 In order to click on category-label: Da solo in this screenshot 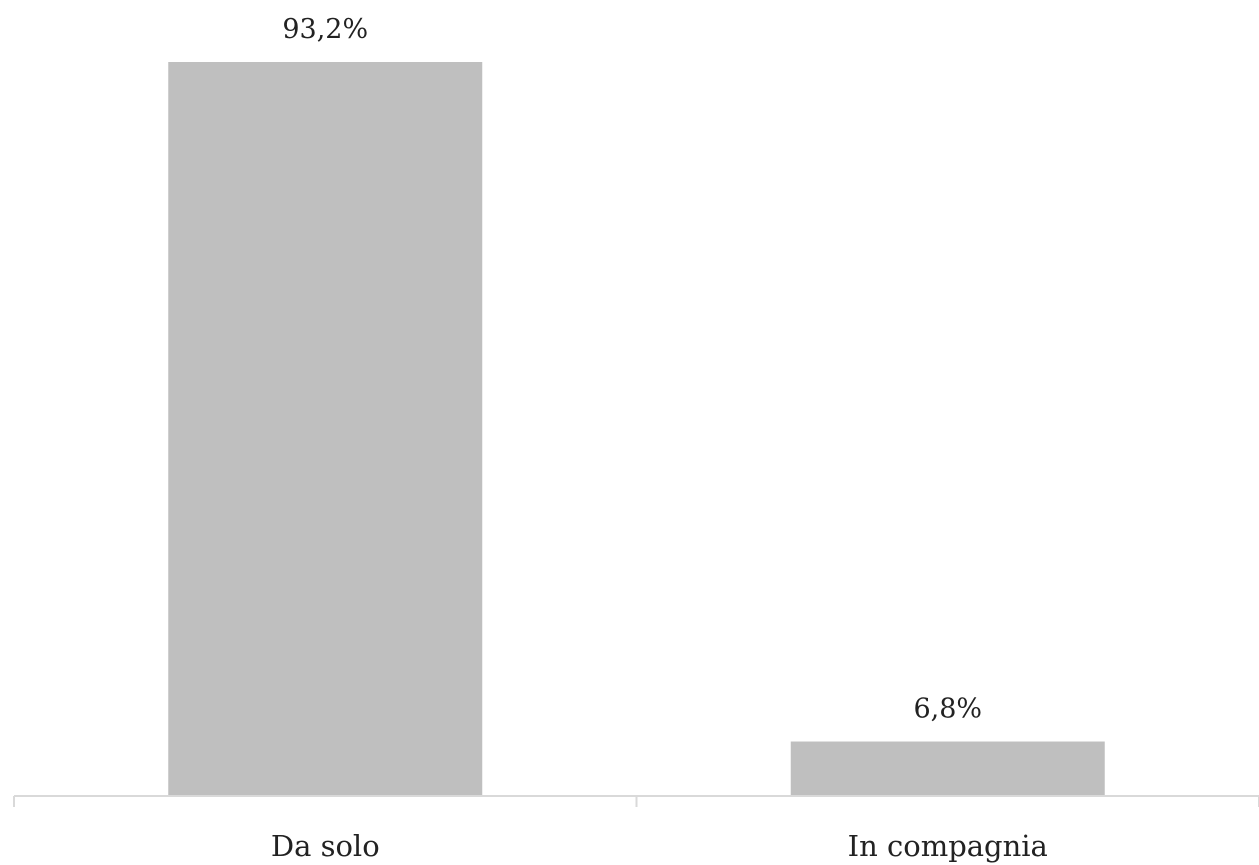, I will do `click(325, 846)`.